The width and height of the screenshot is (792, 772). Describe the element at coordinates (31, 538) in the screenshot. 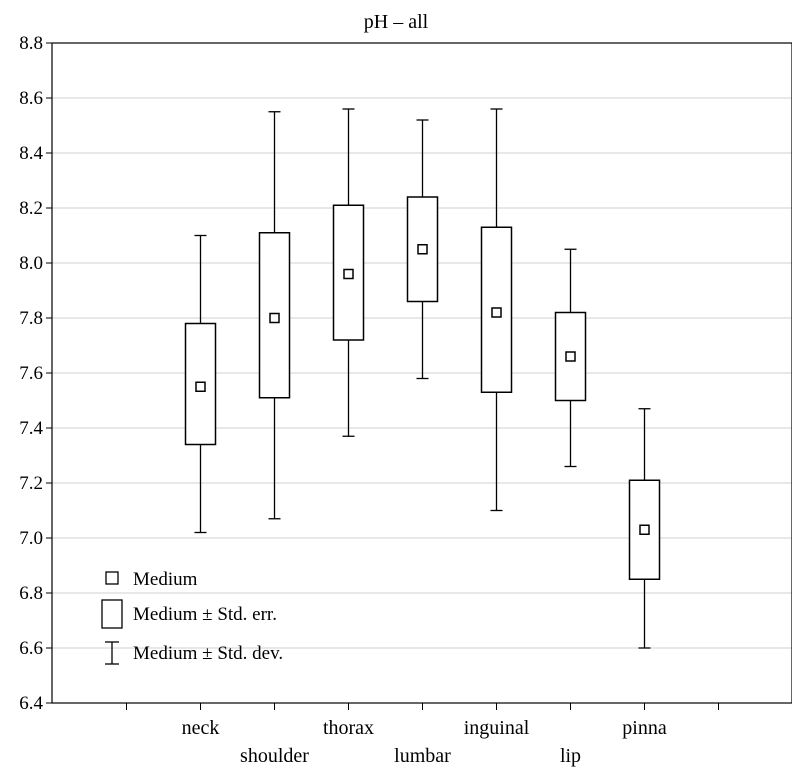

I see `y-tick-label: 7.0` at that location.